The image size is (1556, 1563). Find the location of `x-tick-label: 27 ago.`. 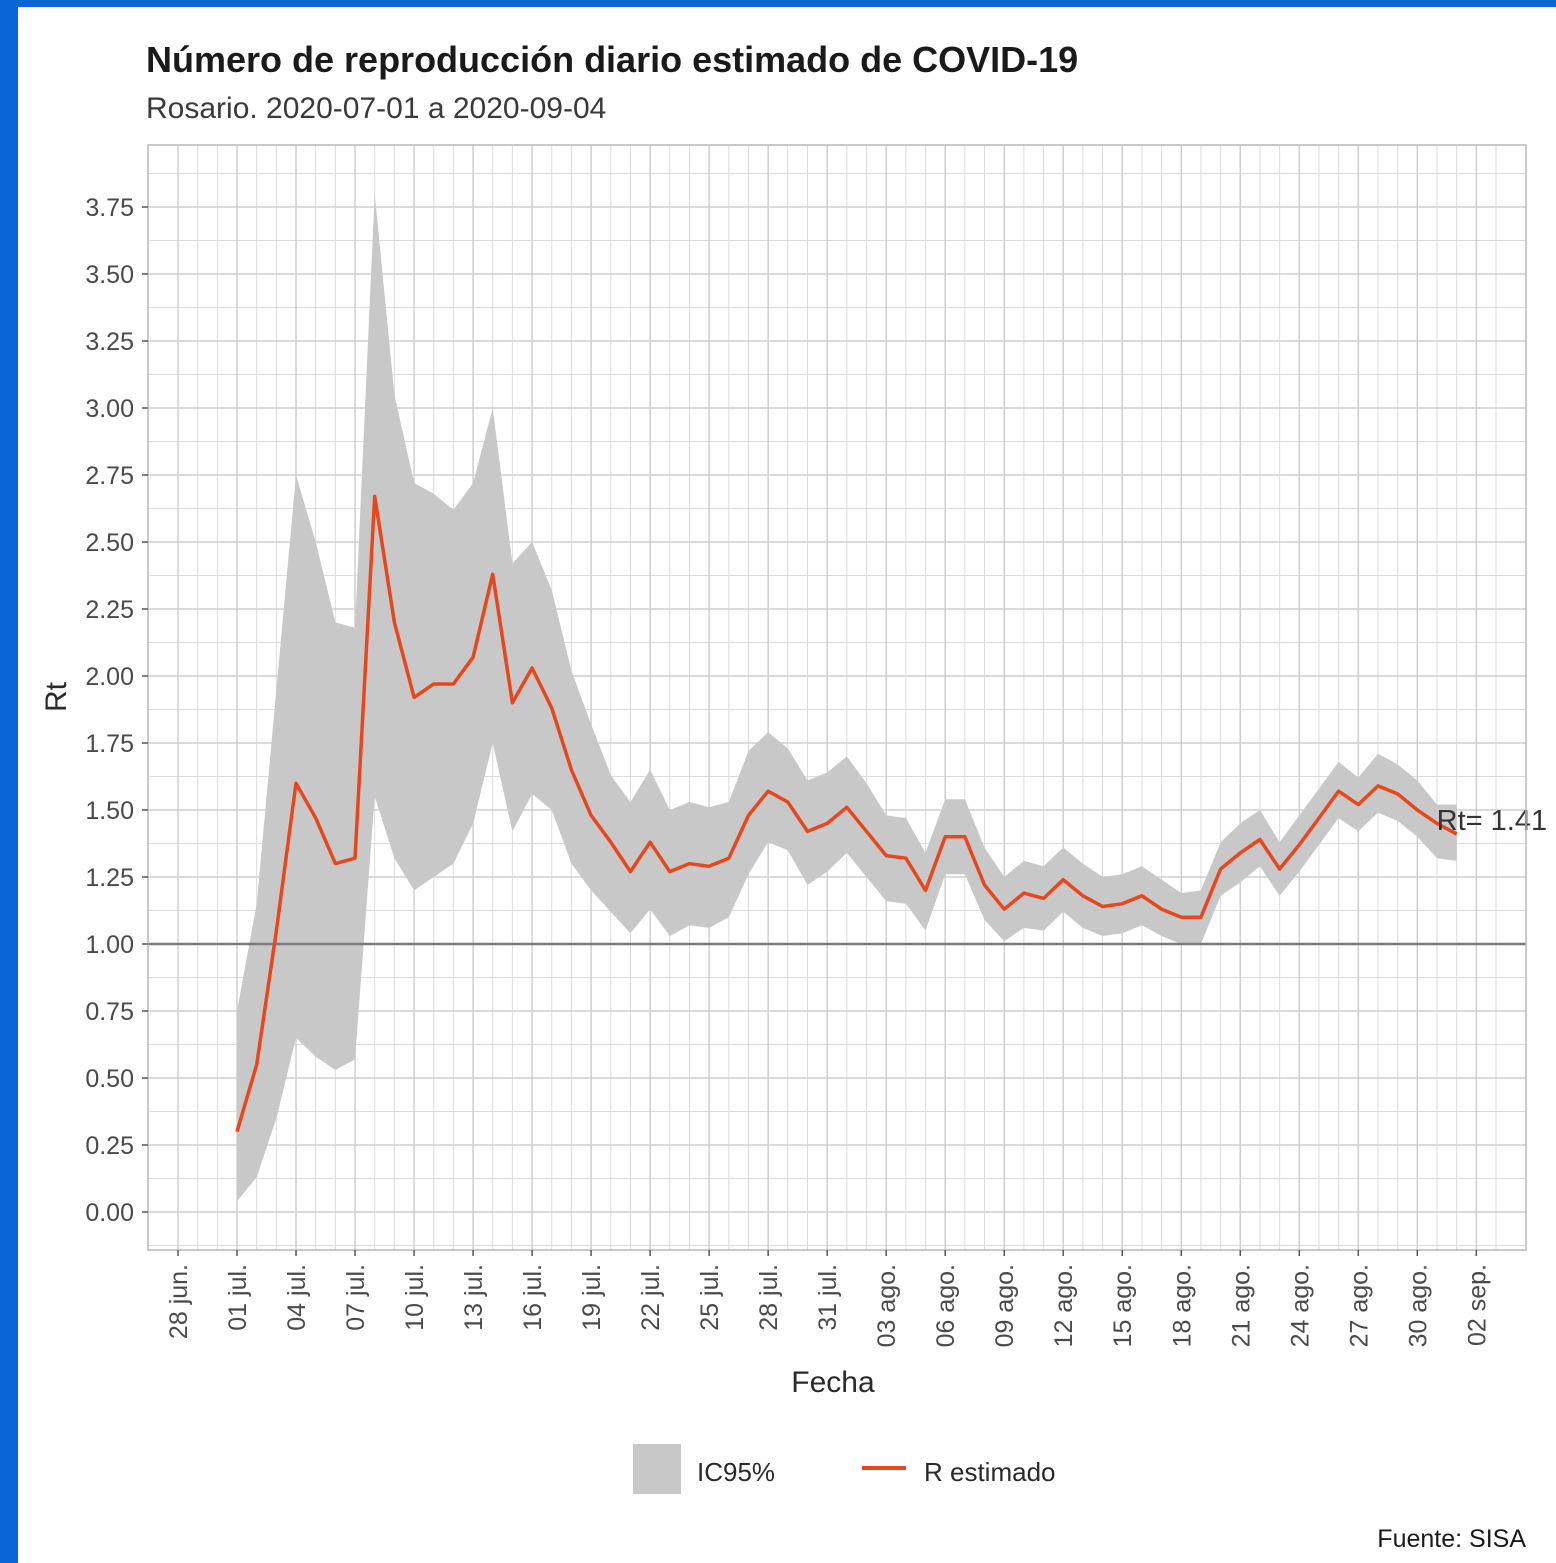

x-tick-label: 27 ago. is located at coordinates (1359, 1305).